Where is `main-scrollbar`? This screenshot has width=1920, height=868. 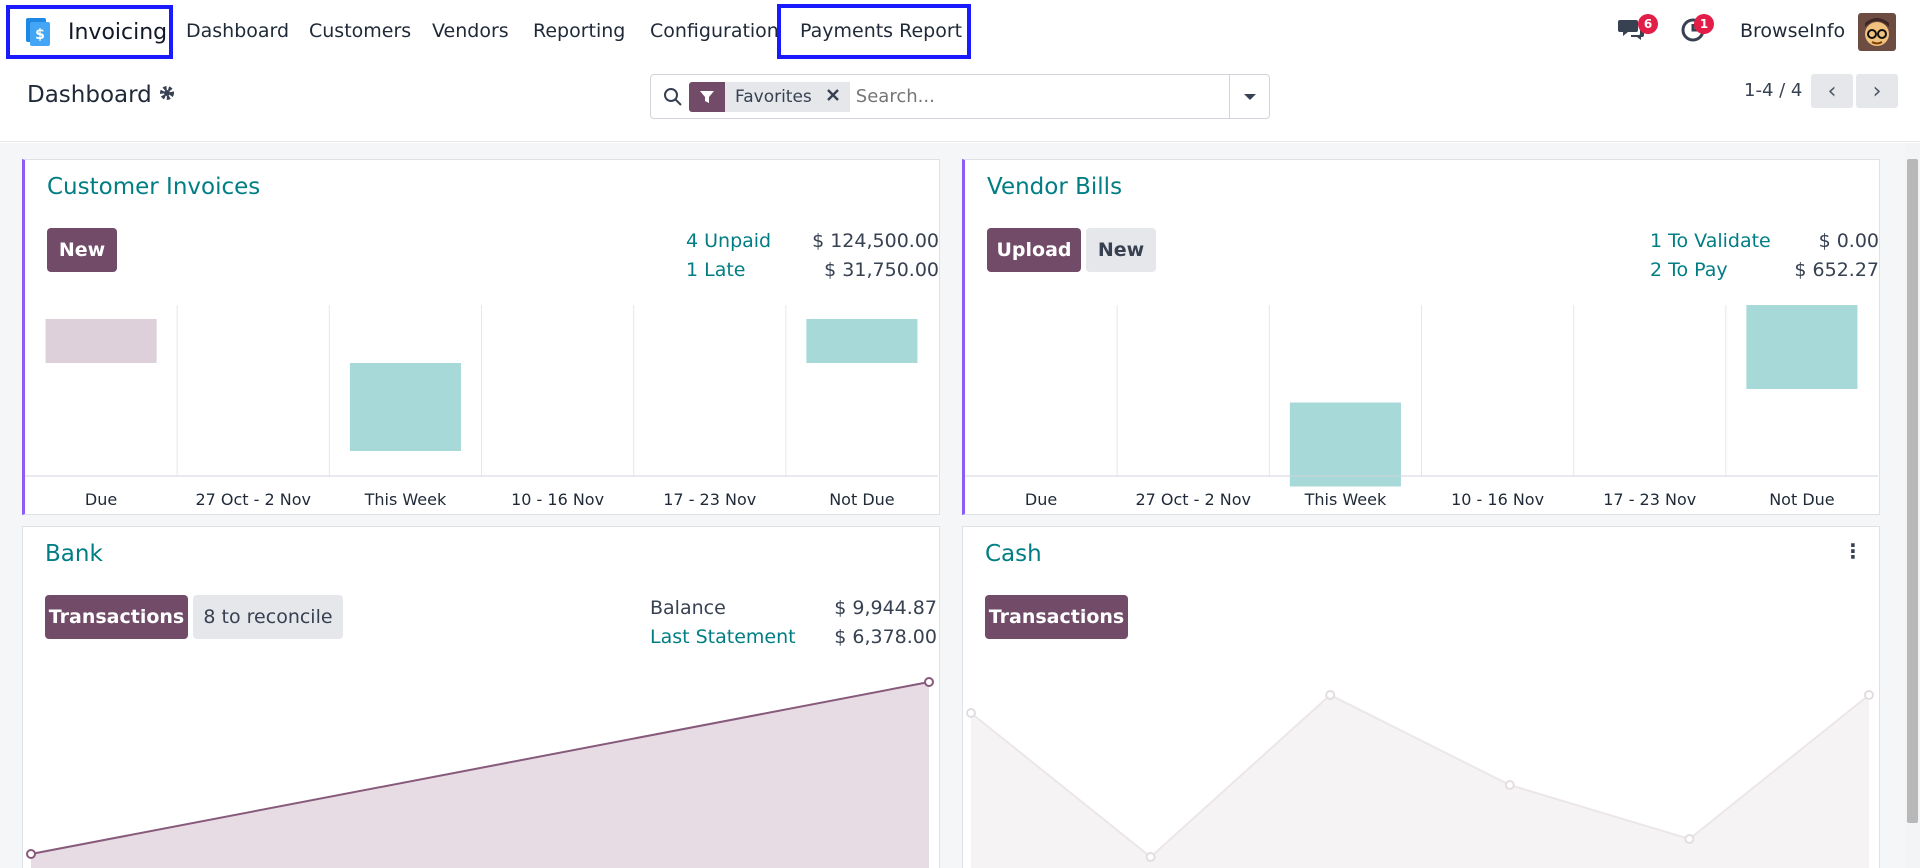
main-scrollbar is located at coordinates (1912, 505).